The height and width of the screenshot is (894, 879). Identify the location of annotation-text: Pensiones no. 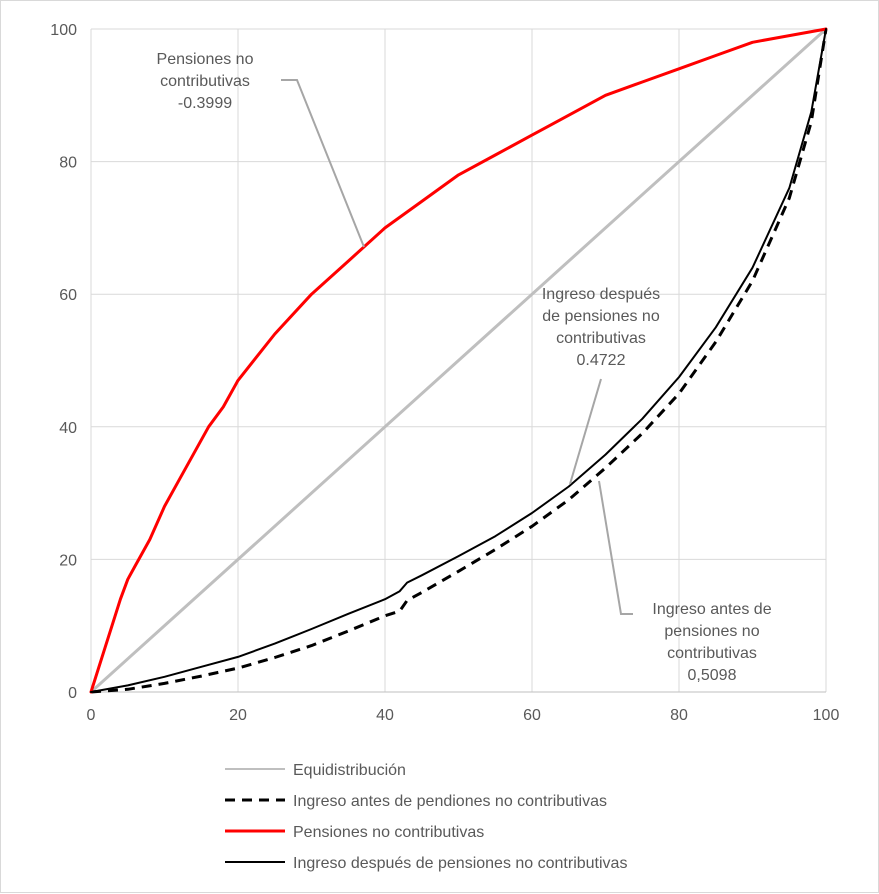
(205, 59).